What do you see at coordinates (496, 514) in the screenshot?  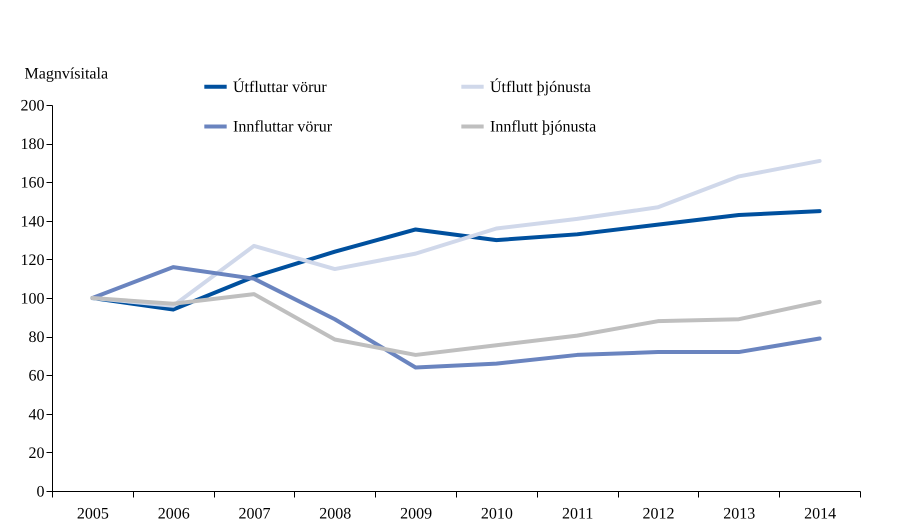 I see `x-tick-label: 2010` at bounding box center [496, 514].